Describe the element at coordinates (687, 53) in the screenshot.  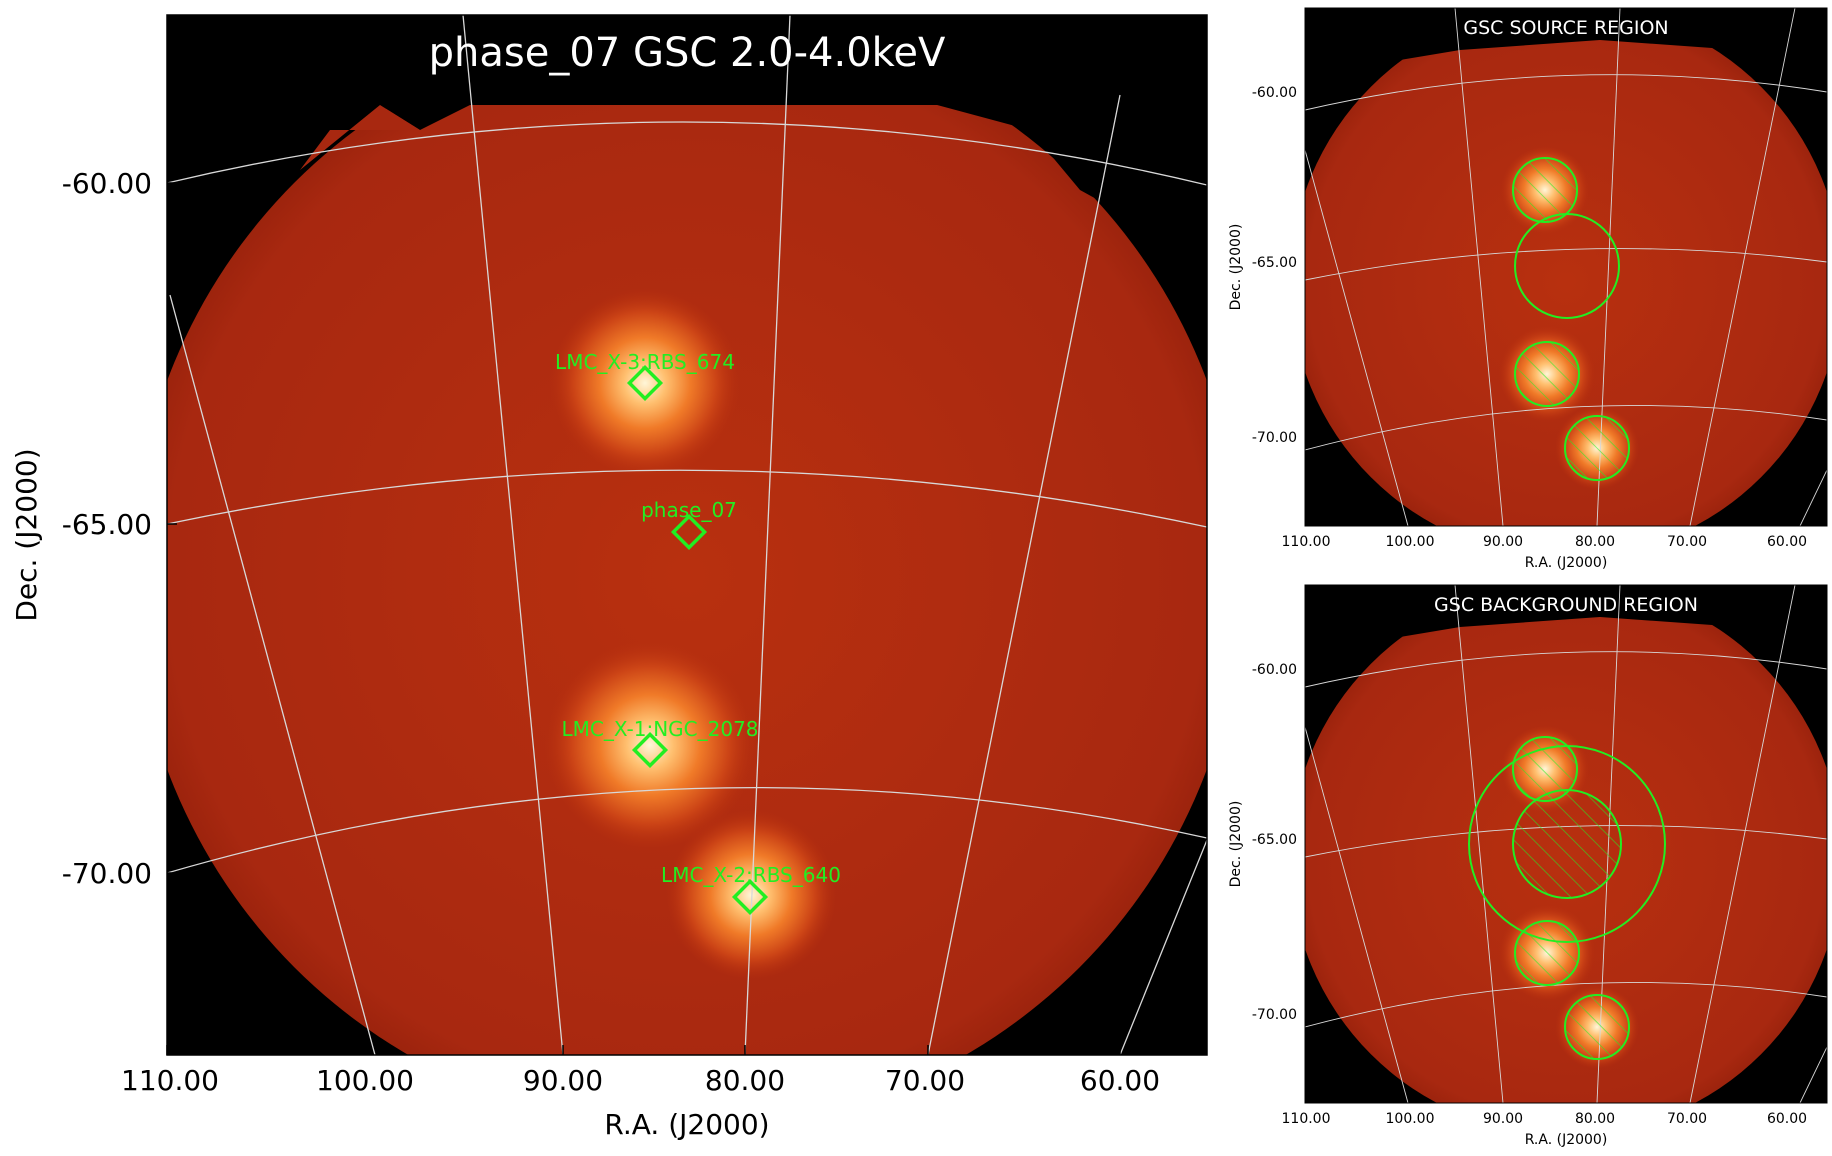
I see `main-title: phase_07 GSC 2.0-4.0keV` at that location.